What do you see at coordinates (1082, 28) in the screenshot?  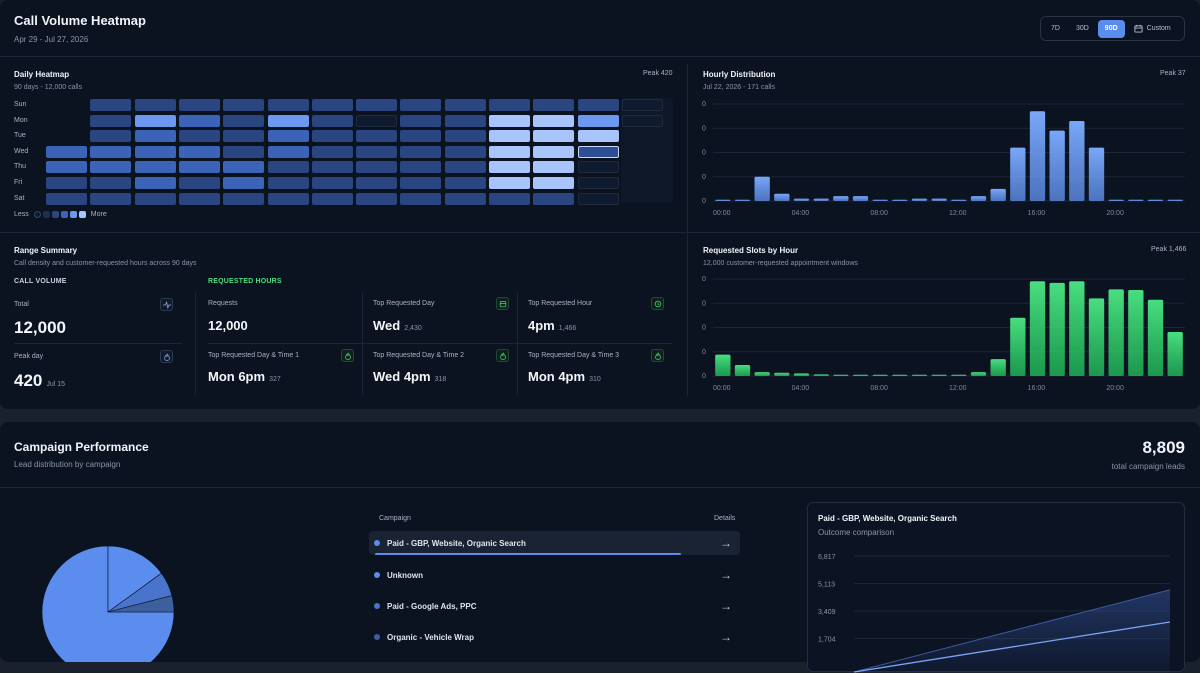 I see `range-30d-button: 30D` at bounding box center [1082, 28].